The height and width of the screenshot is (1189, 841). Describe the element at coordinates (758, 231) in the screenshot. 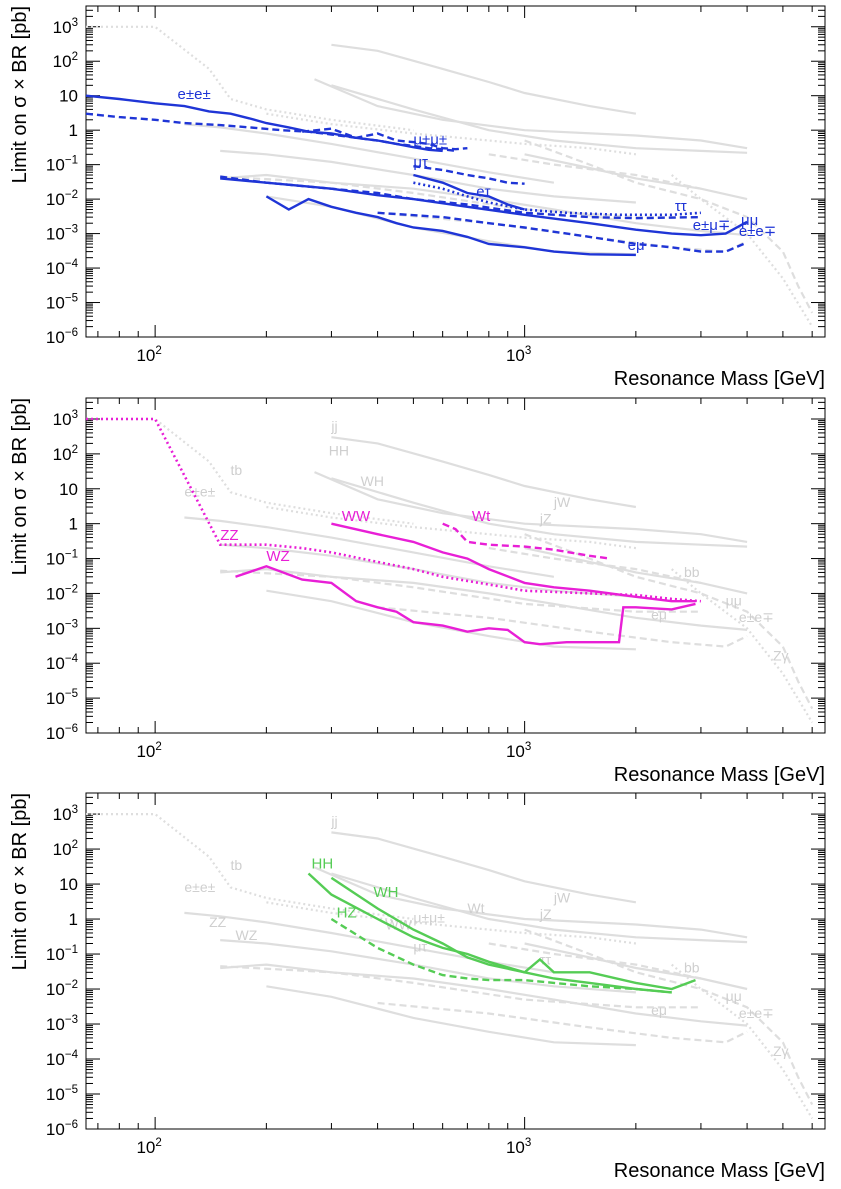

I see `series-label: e±e∓` at that location.